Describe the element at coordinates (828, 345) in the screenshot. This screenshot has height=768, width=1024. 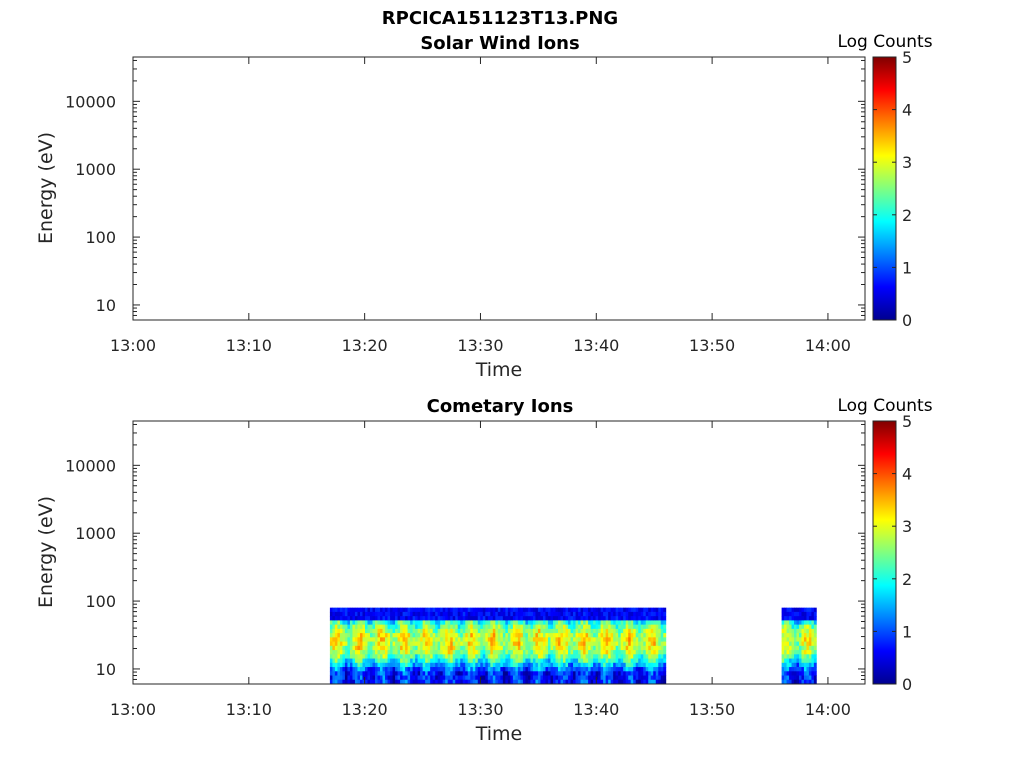
I see `x-tick-label: 14:00` at that location.